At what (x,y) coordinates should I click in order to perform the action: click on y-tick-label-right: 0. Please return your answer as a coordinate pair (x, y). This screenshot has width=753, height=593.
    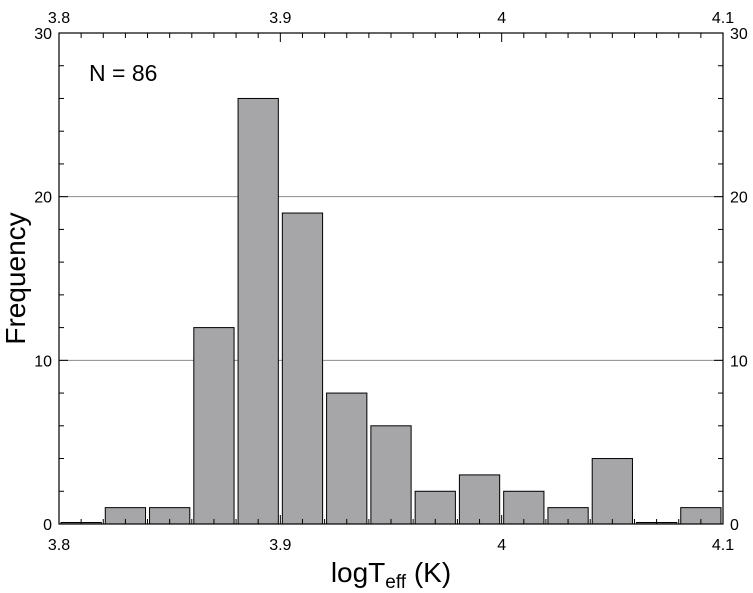
    Looking at the image, I should click on (734, 525).